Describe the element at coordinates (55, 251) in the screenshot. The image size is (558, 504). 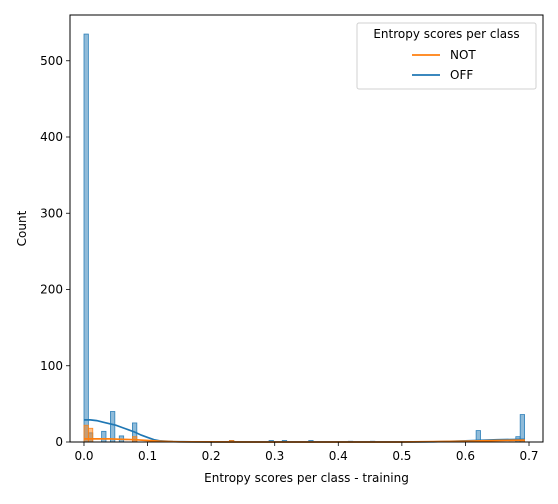
I see `y-axis: 0 100 200 300 400 500` at that location.